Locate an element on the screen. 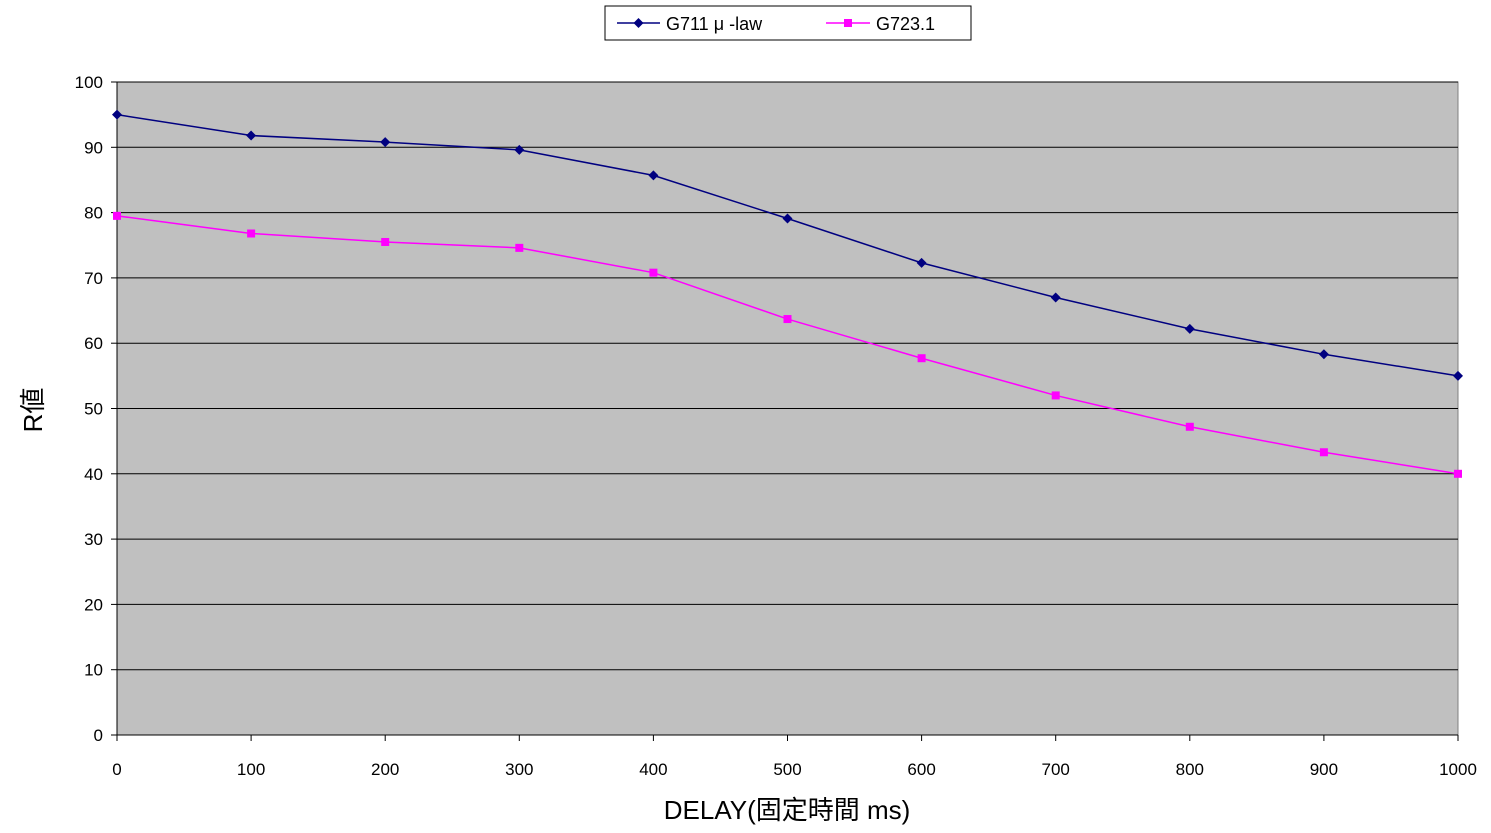 This screenshot has height=833, width=1491. y-tick-label-100: 100 is located at coordinates (89, 82).